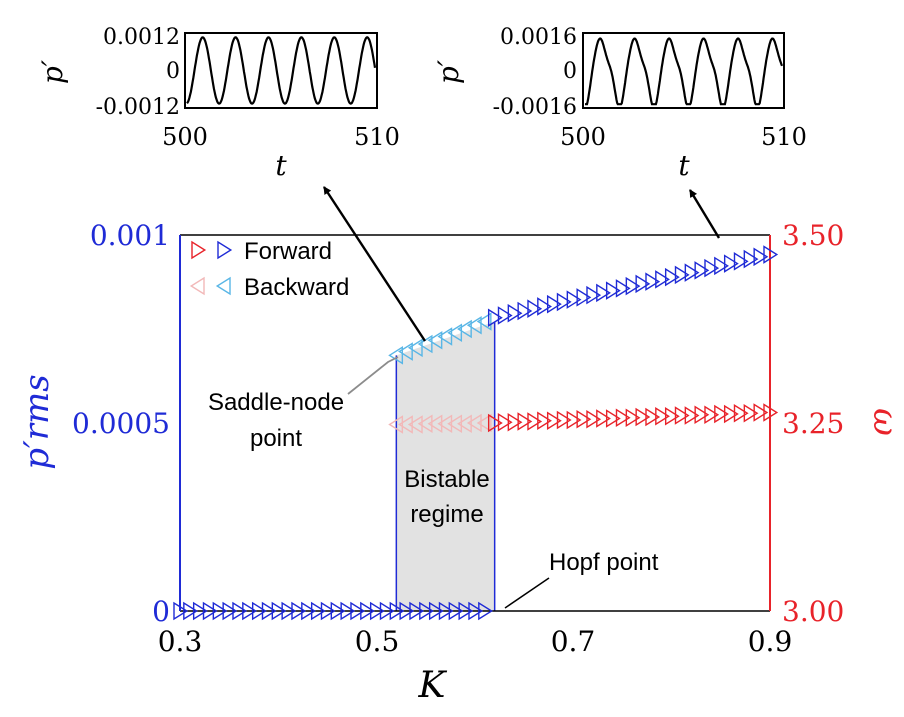 This screenshot has width=904, height=717. What do you see at coordinates (288, 251) in the screenshot?
I see `legend-forward-label: Forward` at bounding box center [288, 251].